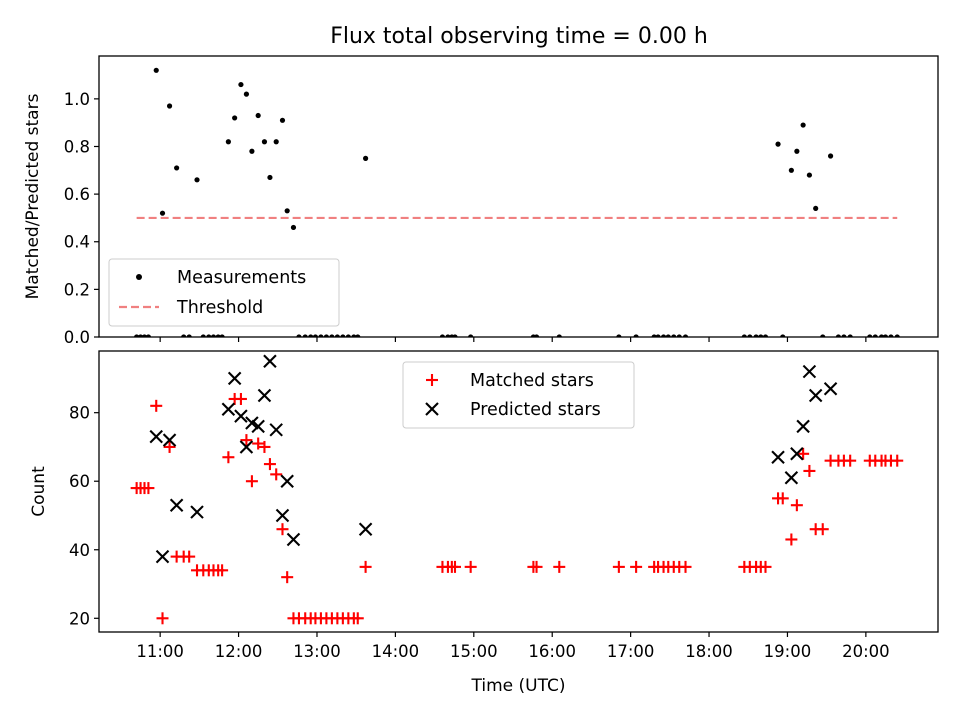 This screenshot has height=720, width=960. Describe the element at coordinates (518, 686) in the screenshot. I see `bottom-x-axis-label: Time (UTC)` at that location.